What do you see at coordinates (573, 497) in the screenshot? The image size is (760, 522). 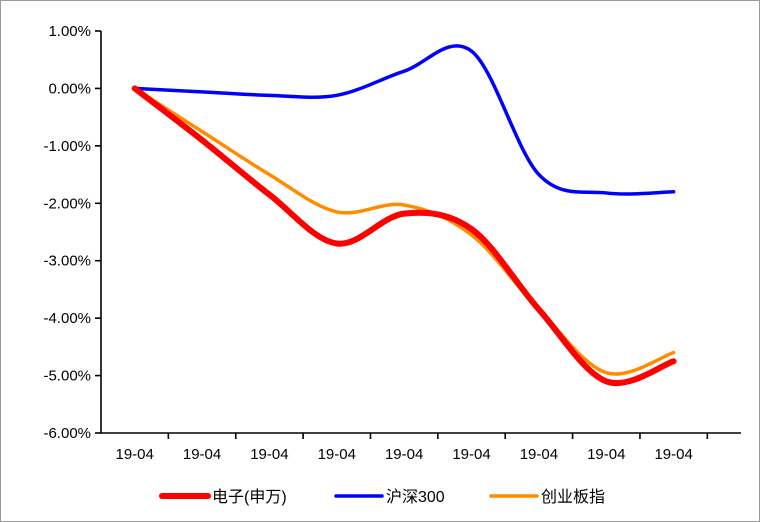 I see `legend-item-chinext-label: 创业板指` at bounding box center [573, 497].